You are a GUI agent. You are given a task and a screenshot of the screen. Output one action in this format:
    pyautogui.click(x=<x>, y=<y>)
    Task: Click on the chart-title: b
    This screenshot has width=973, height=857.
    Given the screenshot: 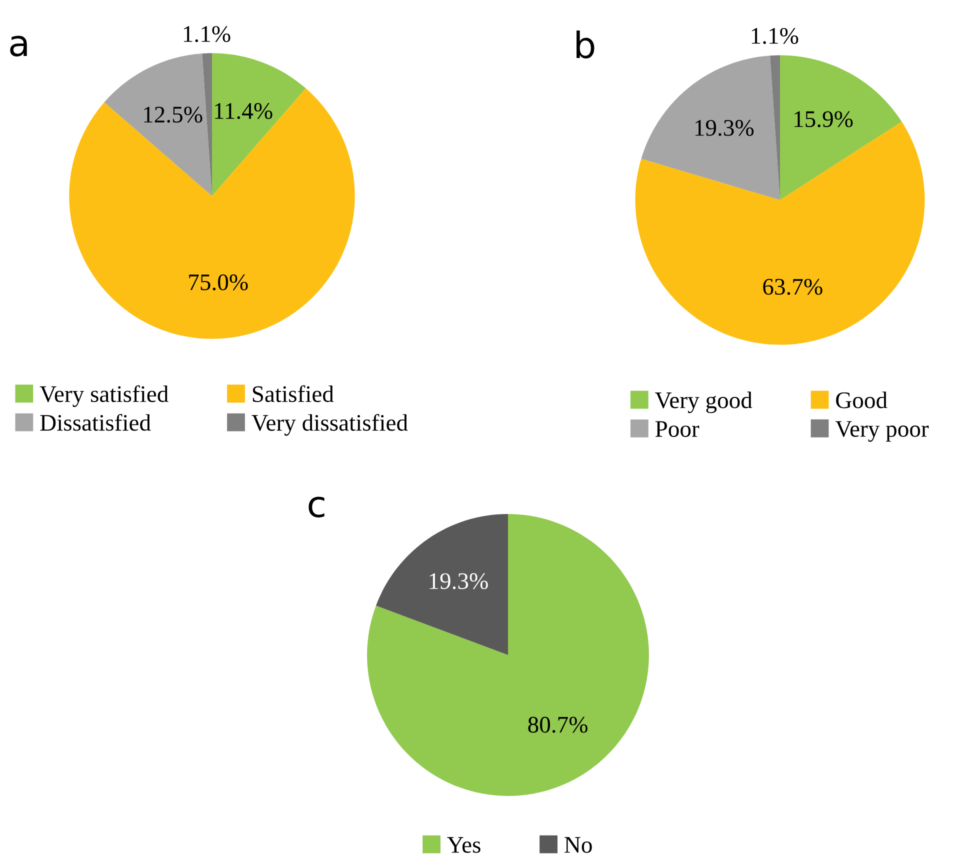 What is the action you would take?
    pyautogui.click(x=585, y=44)
    